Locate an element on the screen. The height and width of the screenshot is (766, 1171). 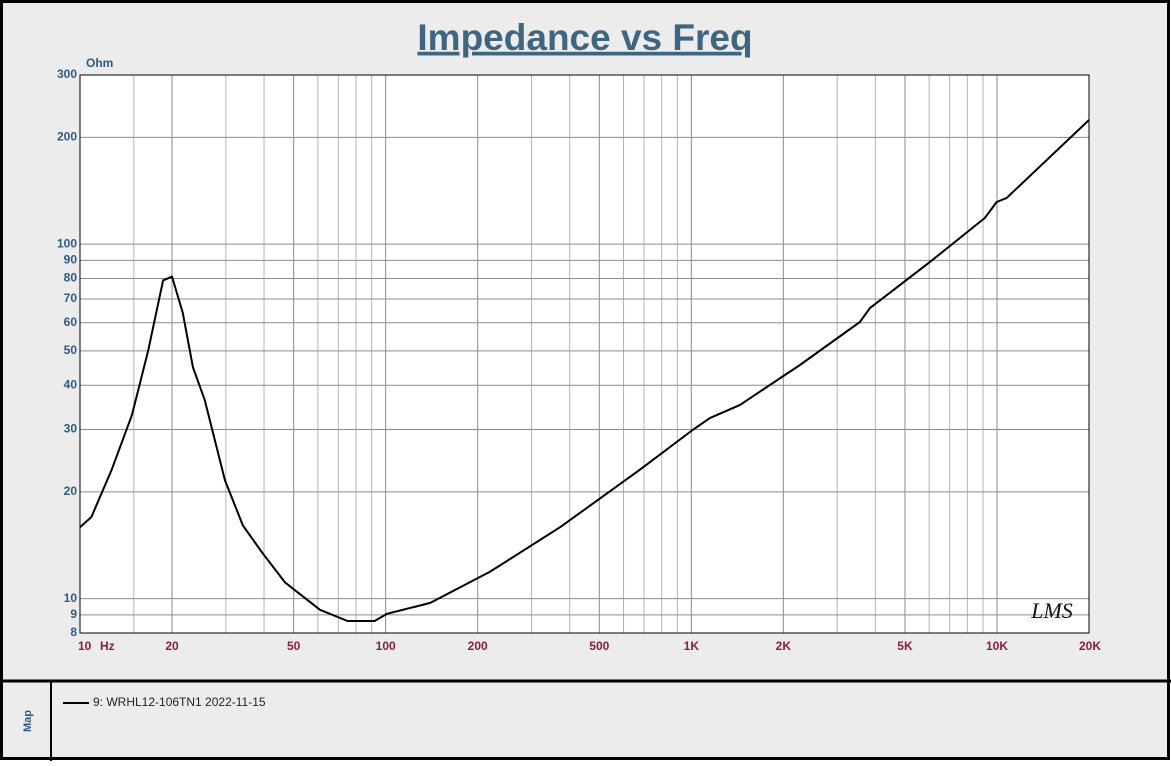
x-tick-label: 10 is located at coordinates (85, 646).